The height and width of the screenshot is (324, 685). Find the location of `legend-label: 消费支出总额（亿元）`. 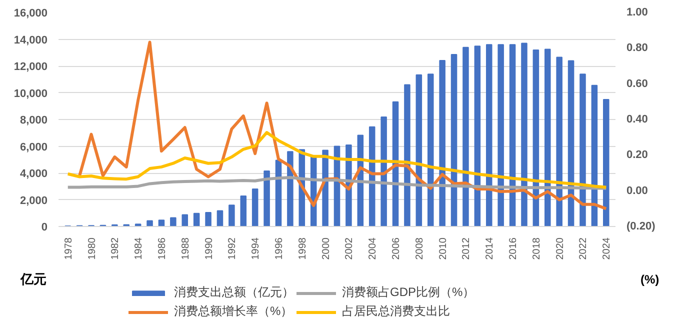

legend-label: 消费支出总额（亿元） is located at coordinates (234, 292).